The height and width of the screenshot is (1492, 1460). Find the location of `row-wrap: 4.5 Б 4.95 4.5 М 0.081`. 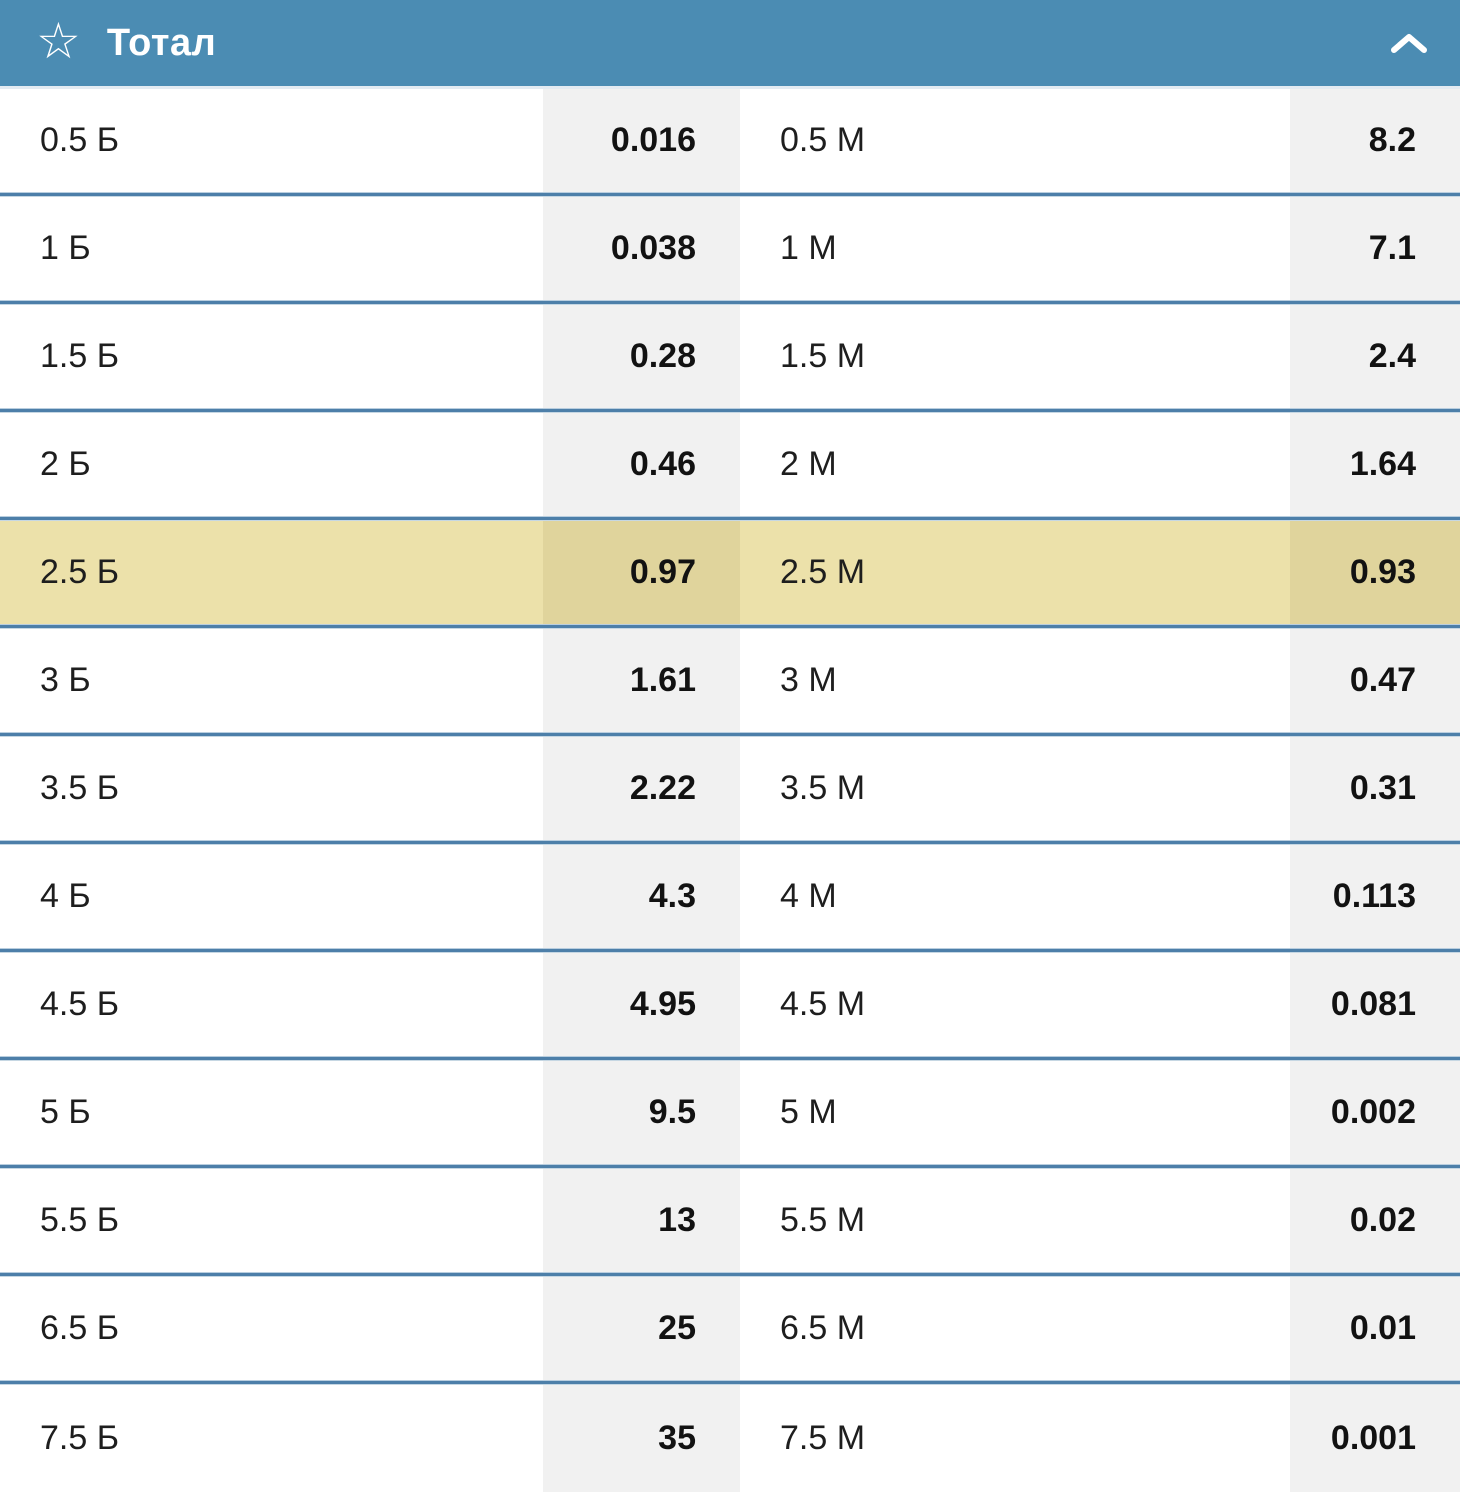

row-wrap: 4.5 Б 4.95 4.5 М 0.081 is located at coordinates (730, 1007).